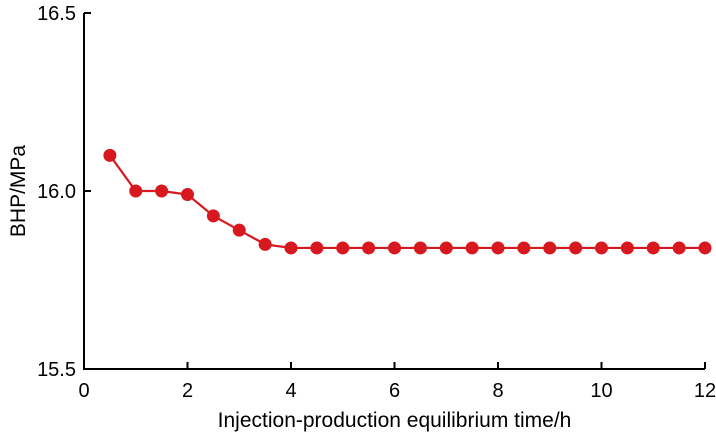 The image size is (716, 438). Describe the element at coordinates (394, 391) in the screenshot. I see `x-tick-label: 6` at that location.